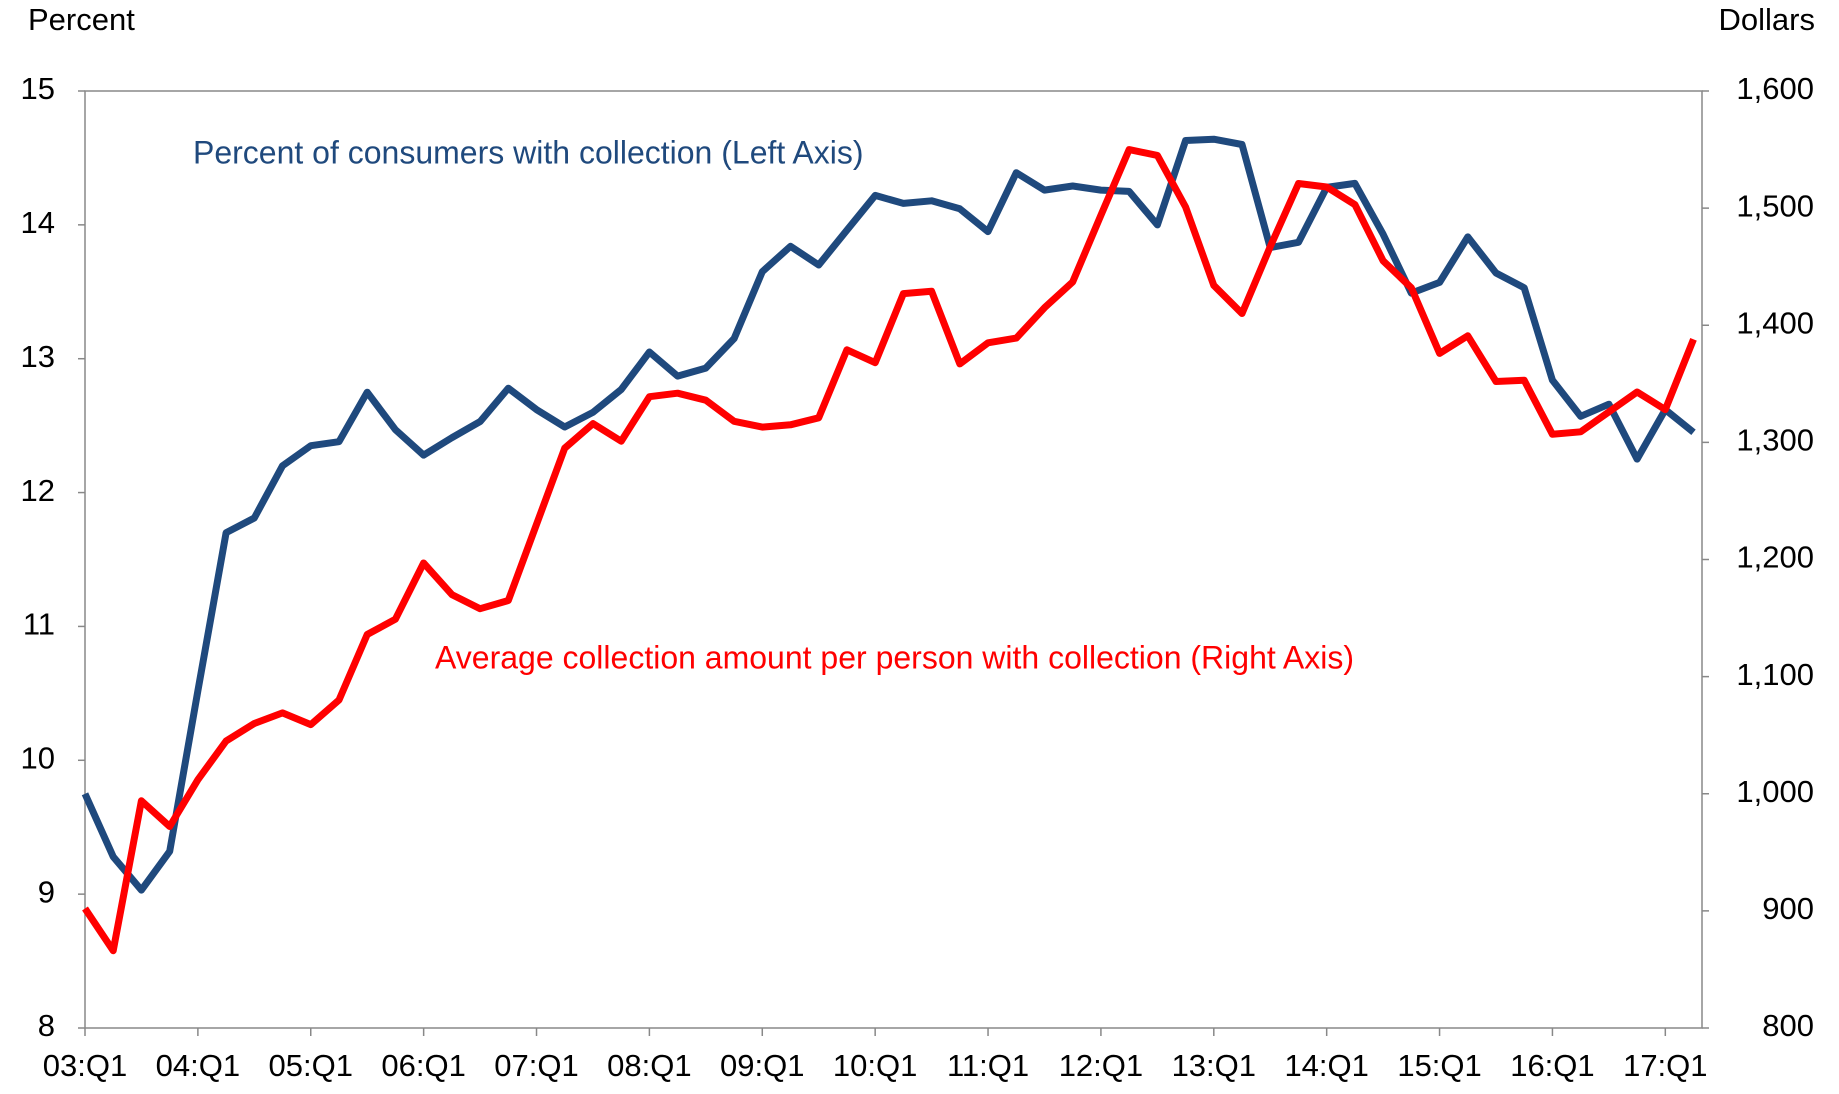  Describe the element at coordinates (423, 1065) in the screenshot. I see `x-tick-label: 06:Q1` at that location.